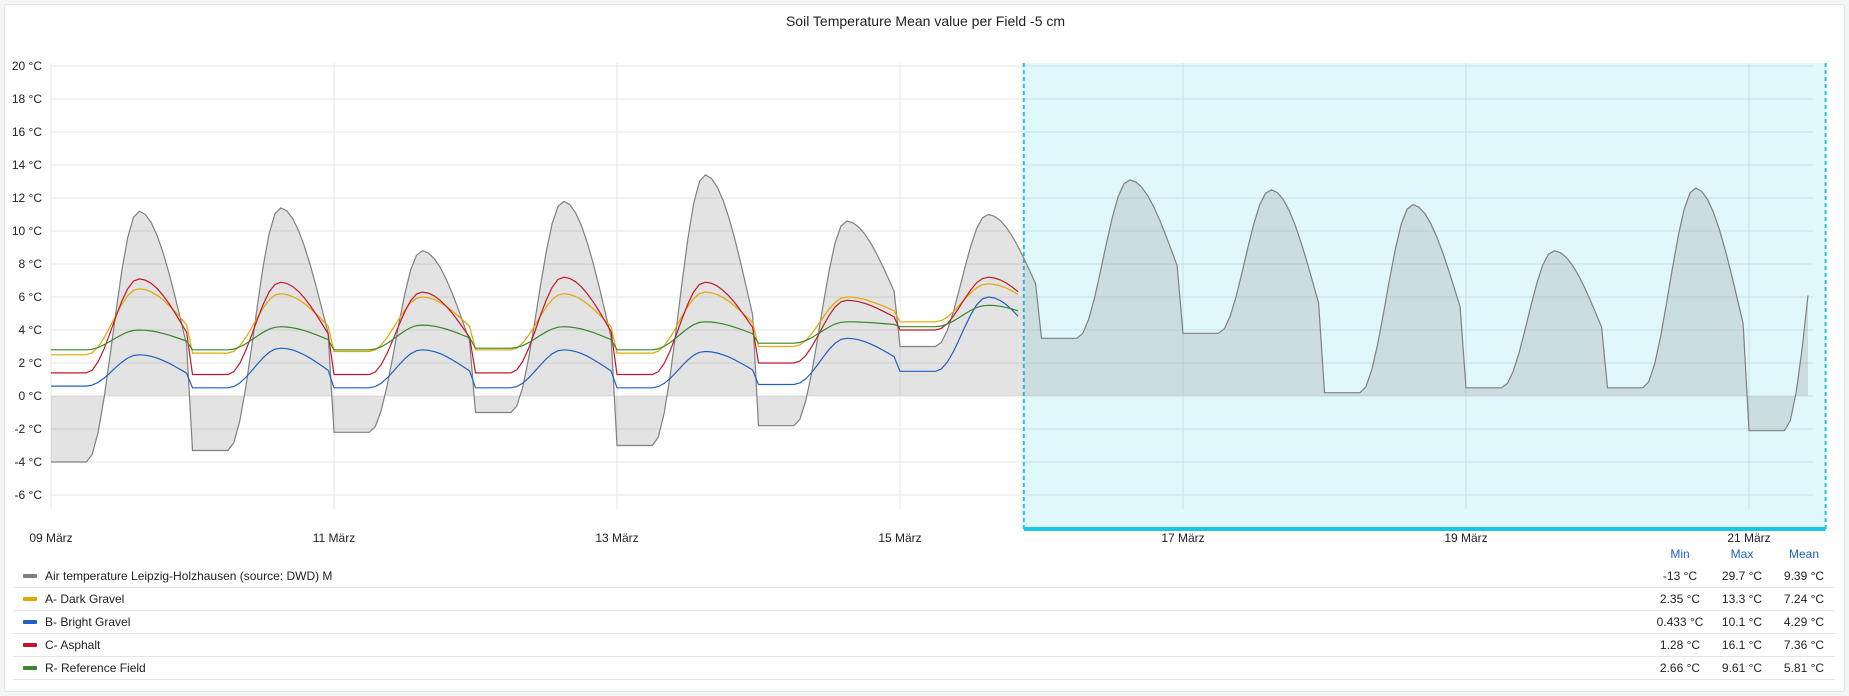 The width and height of the screenshot is (1849, 696). What do you see at coordinates (27, 132) in the screenshot?
I see `y-tick-label: 16 °C` at bounding box center [27, 132].